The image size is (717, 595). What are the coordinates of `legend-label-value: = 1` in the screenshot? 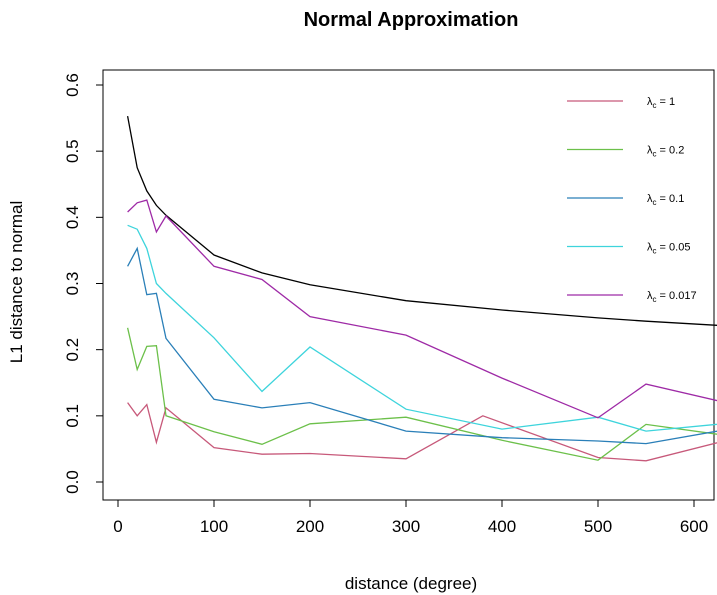 It's located at (666, 102).